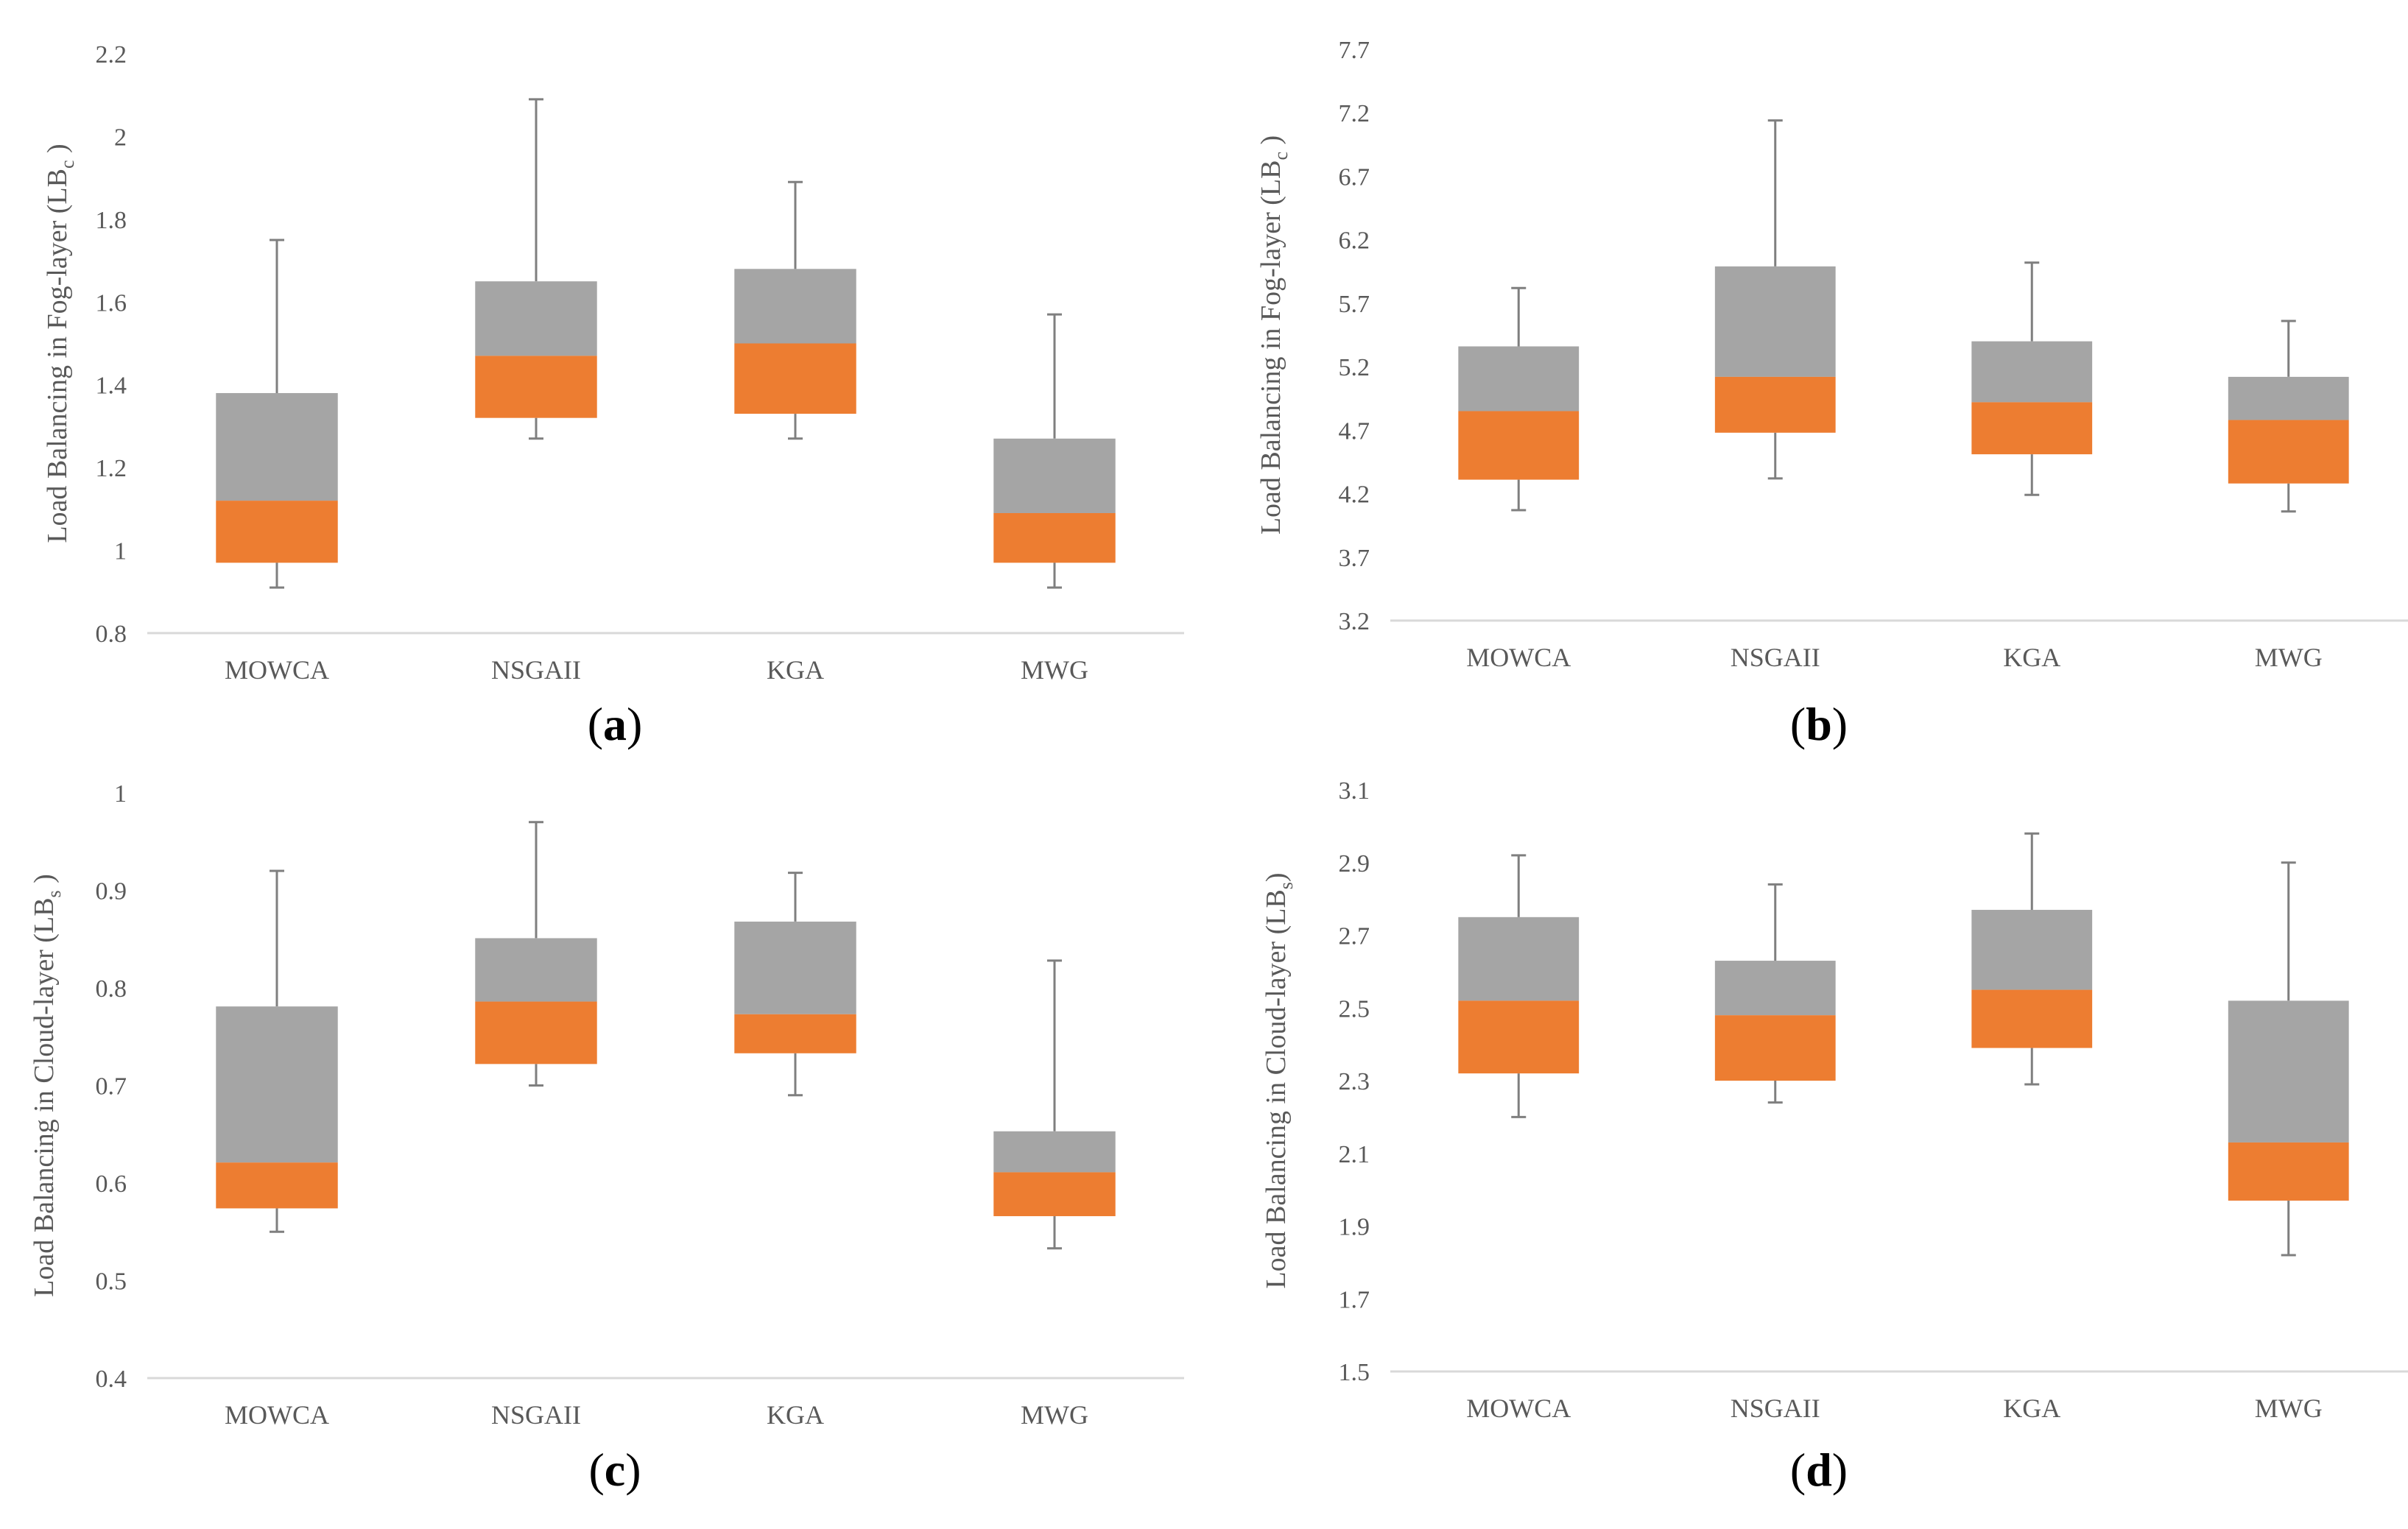 This screenshot has width=2408, height=1529. Describe the element at coordinates (1354, 1372) in the screenshot. I see `y-tick-label: 1.5` at that location.